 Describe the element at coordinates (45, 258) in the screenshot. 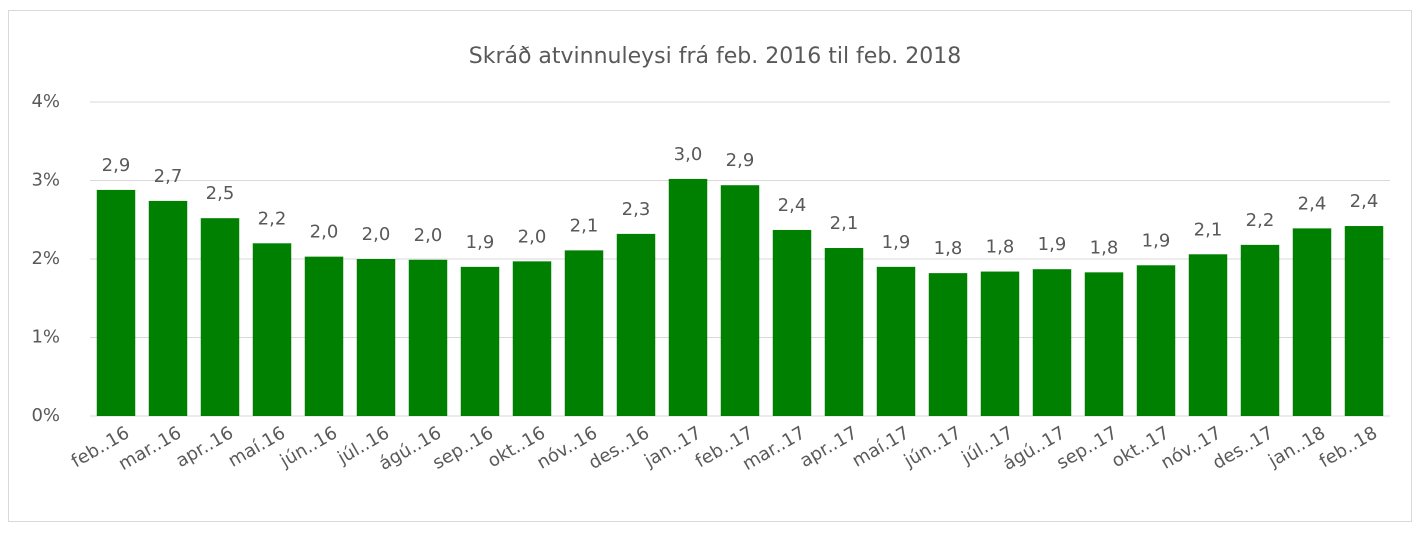

I see `y-tick-label: 2%` at that location.